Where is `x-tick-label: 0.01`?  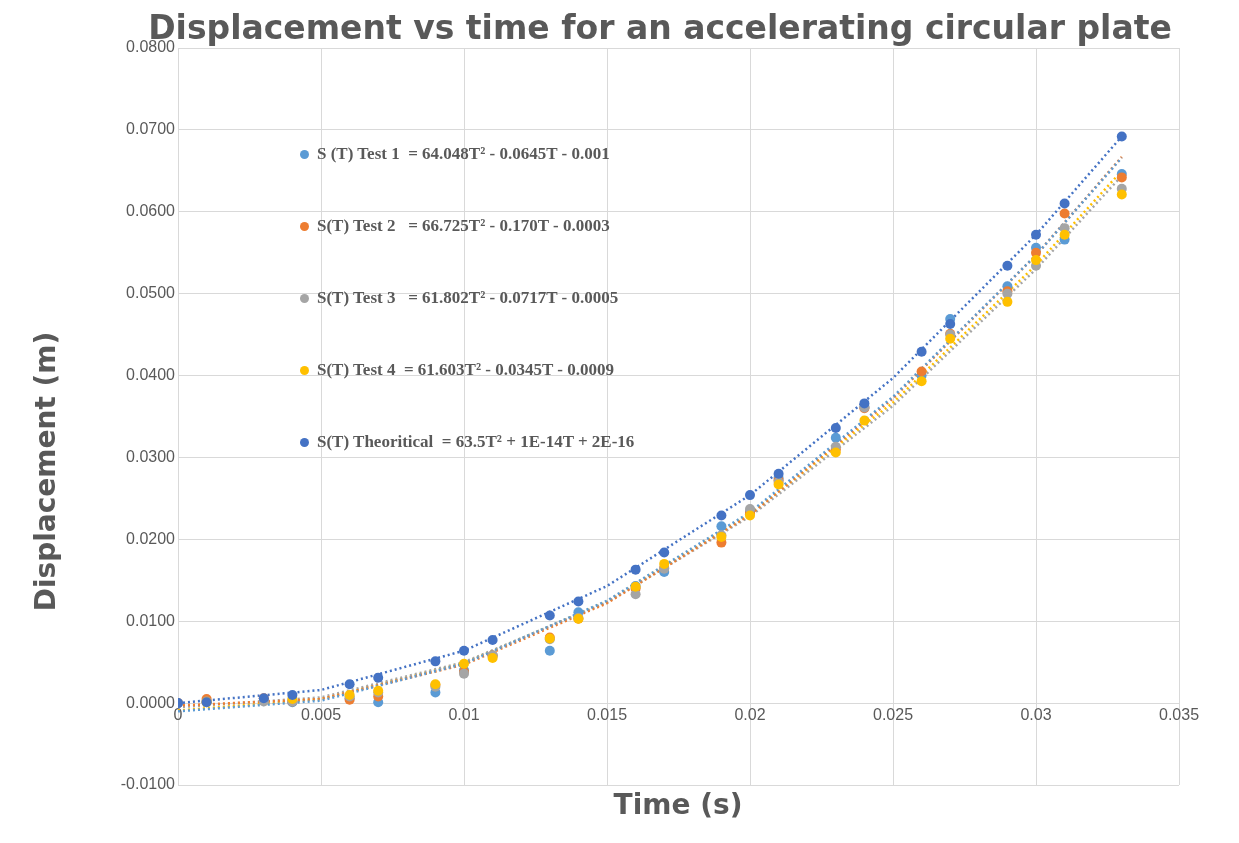
x-tick-label: 0.01 is located at coordinates (464, 715).